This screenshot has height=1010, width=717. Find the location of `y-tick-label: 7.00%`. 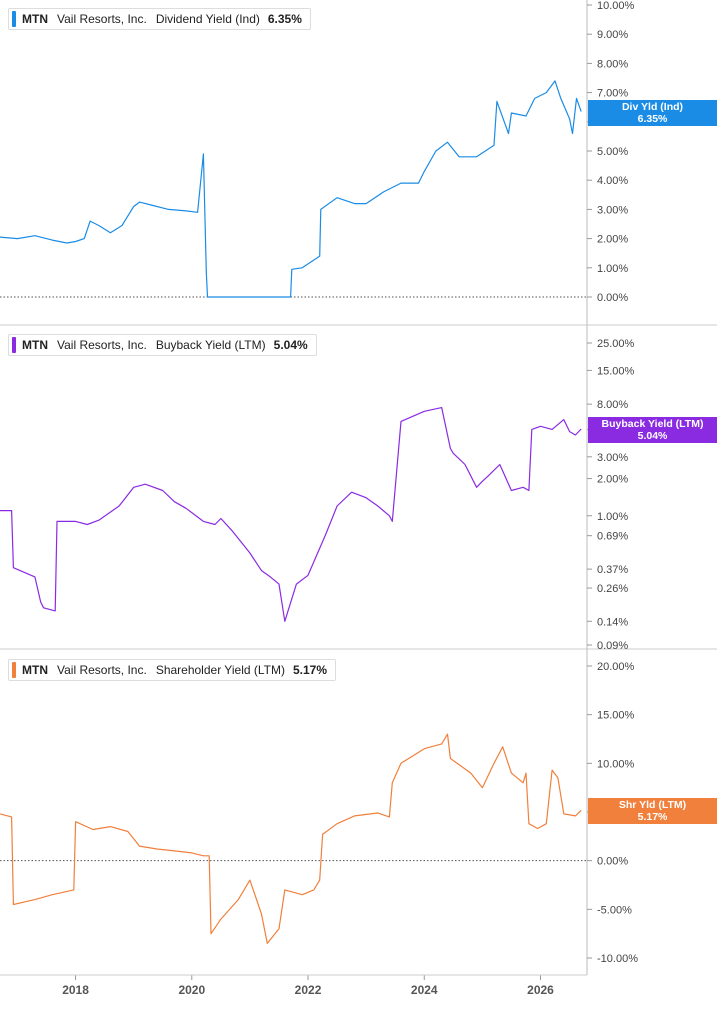

y-tick-label: 7.00% is located at coordinates (612, 94).